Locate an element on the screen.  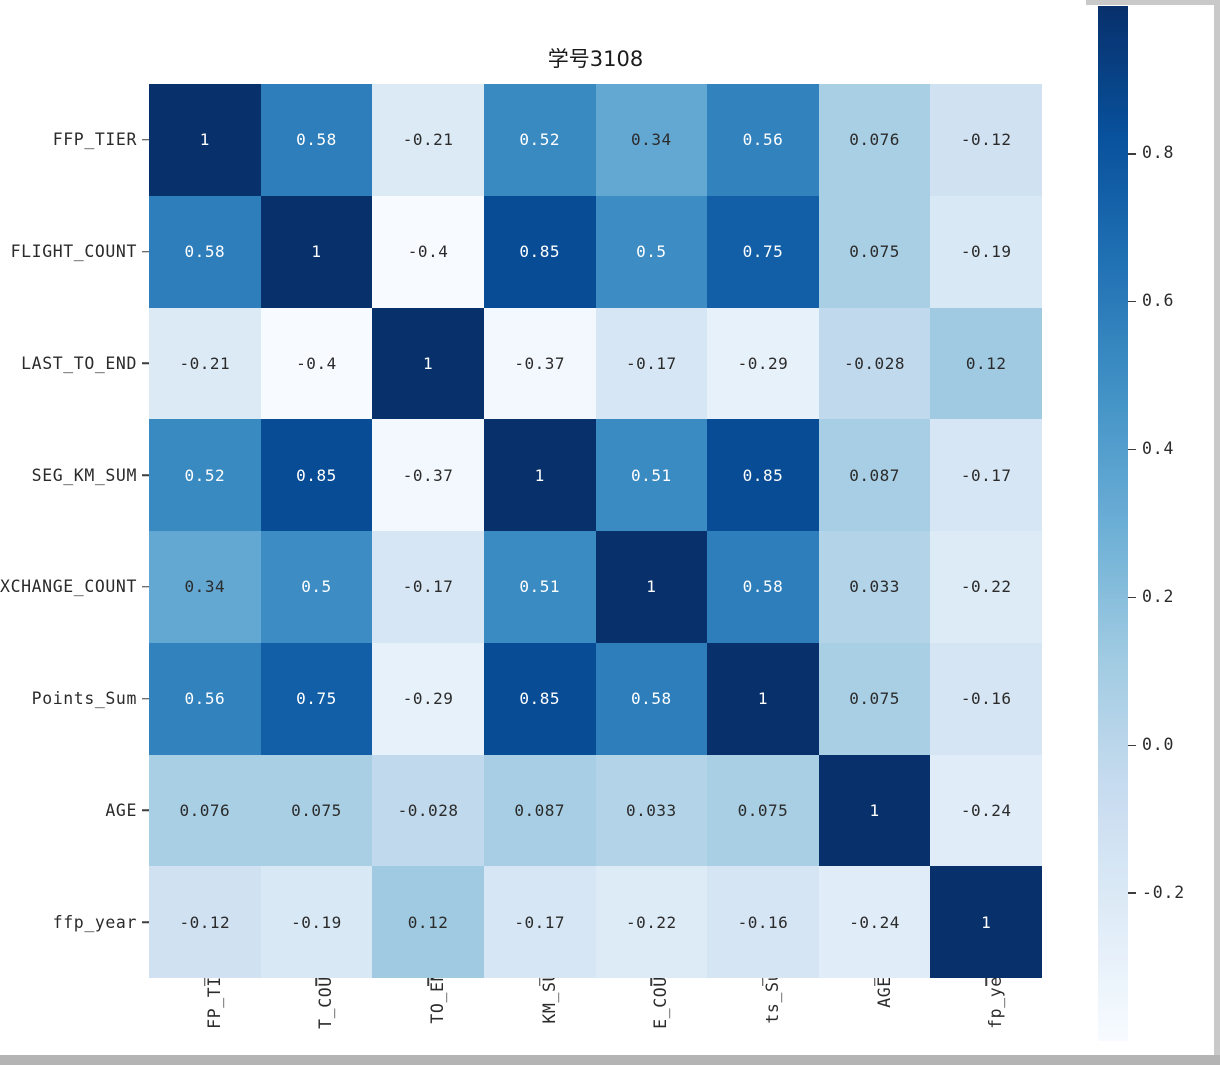
y-axis-tick-3: SEG_KM_SUM is located at coordinates (74, 475).